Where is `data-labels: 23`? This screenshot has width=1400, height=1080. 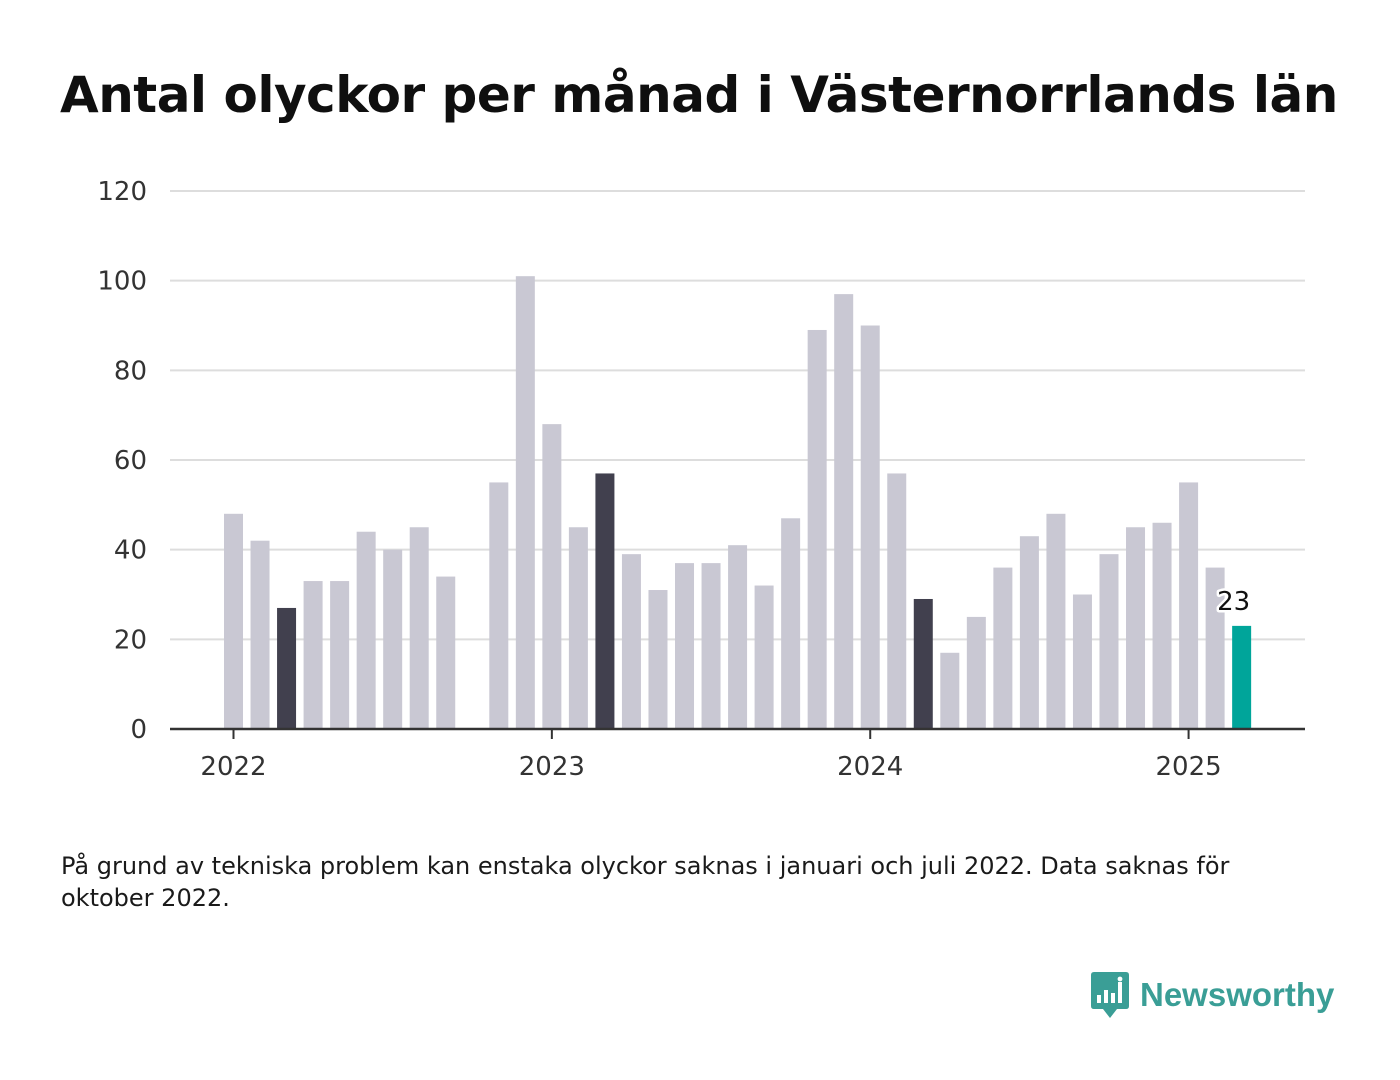 data-labels: 23 is located at coordinates (1234, 601).